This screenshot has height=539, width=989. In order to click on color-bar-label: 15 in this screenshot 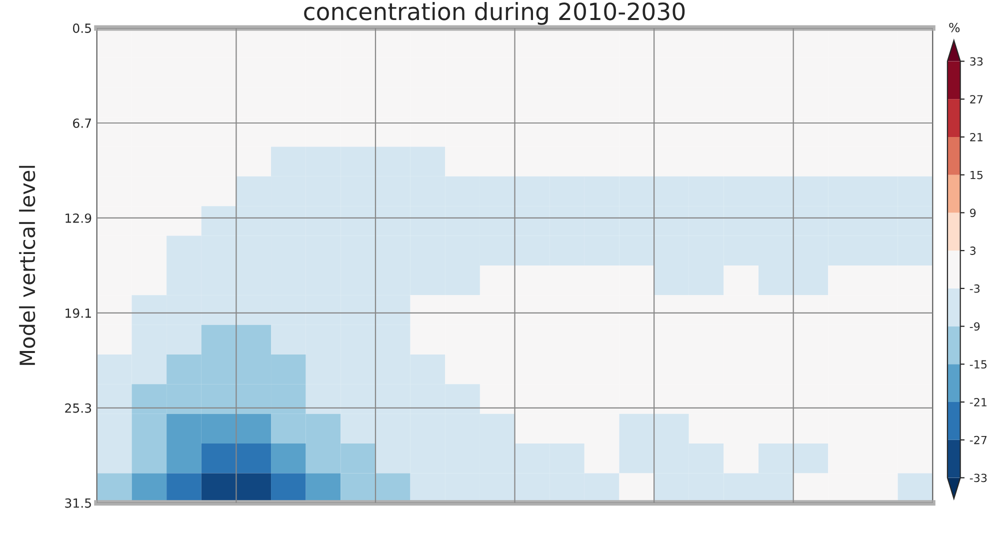, I will do `click(976, 175)`.